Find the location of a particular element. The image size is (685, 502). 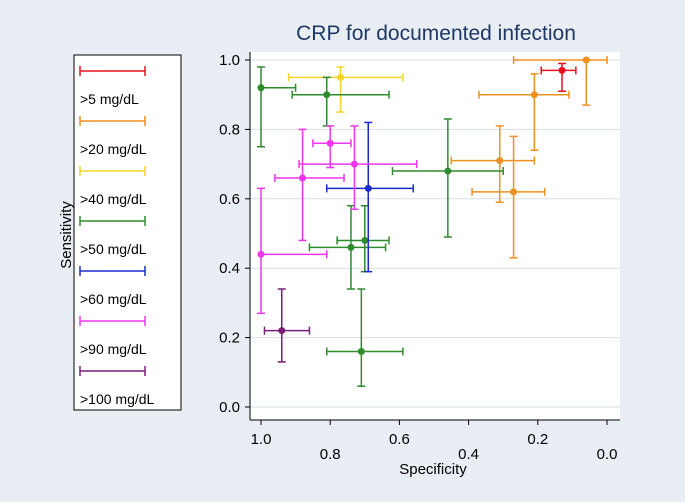

x-tick-label: 0.0 is located at coordinates (607, 454).